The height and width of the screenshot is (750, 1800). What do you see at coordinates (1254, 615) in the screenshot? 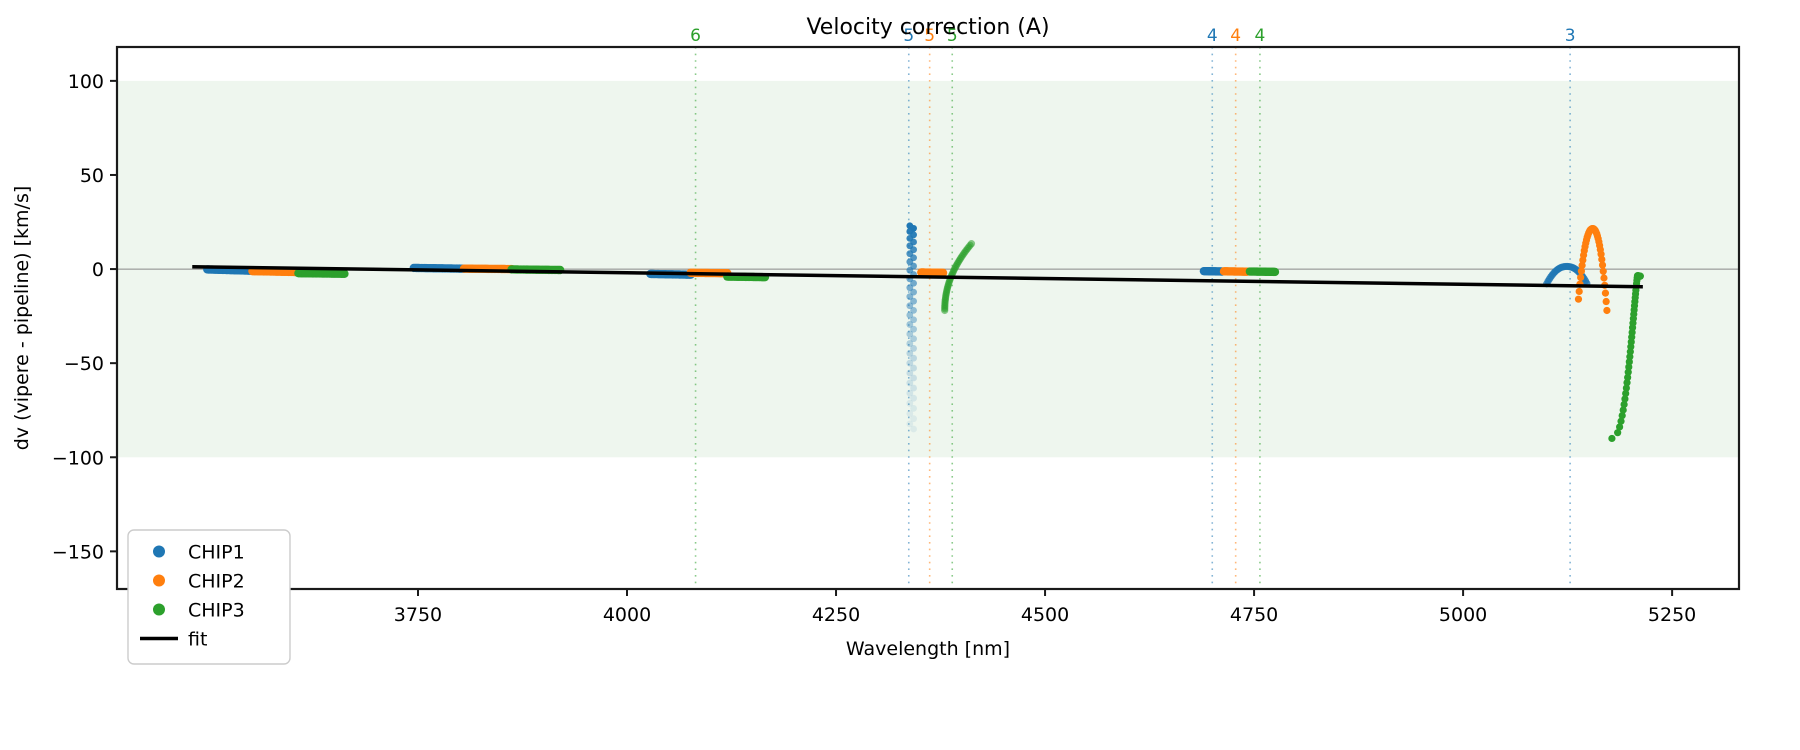
I see `x-tick-label-5: 4750` at bounding box center [1254, 615].